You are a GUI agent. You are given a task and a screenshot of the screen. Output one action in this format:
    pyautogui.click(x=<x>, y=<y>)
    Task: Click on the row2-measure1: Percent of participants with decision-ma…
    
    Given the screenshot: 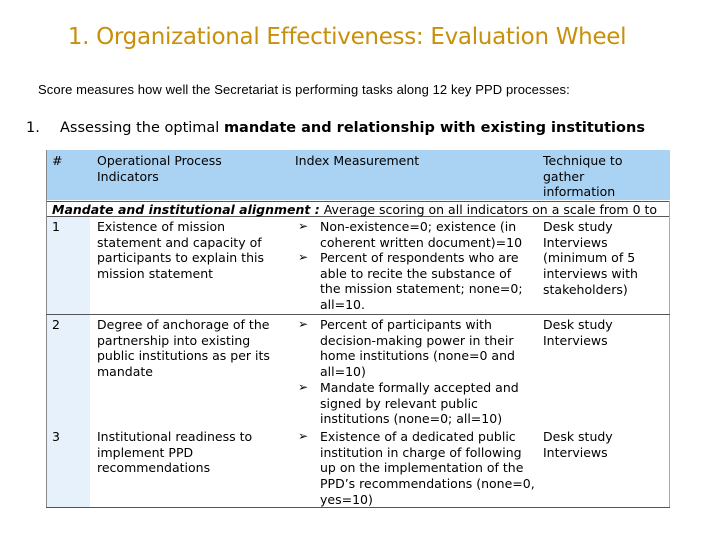 What is the action you would take?
    pyautogui.click(x=417, y=348)
    